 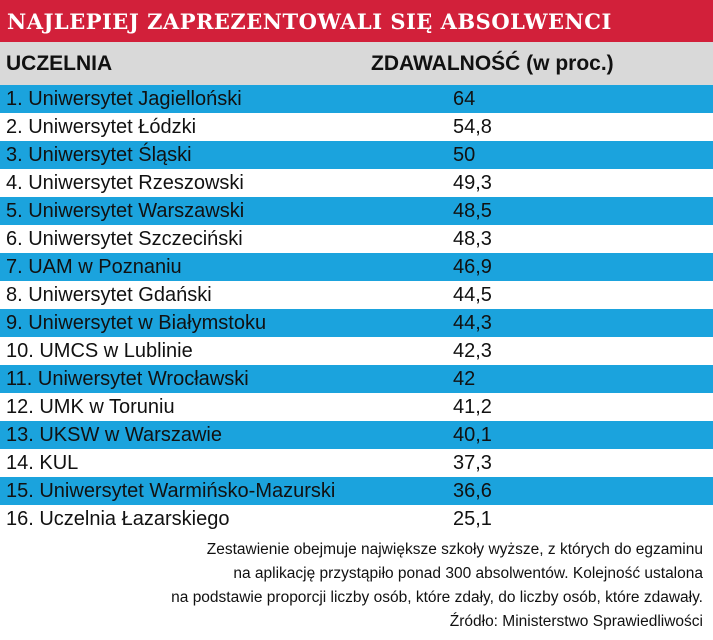 I want to click on university-name-cell: 3. Uniwersytet Śląski, so click(x=99, y=155).